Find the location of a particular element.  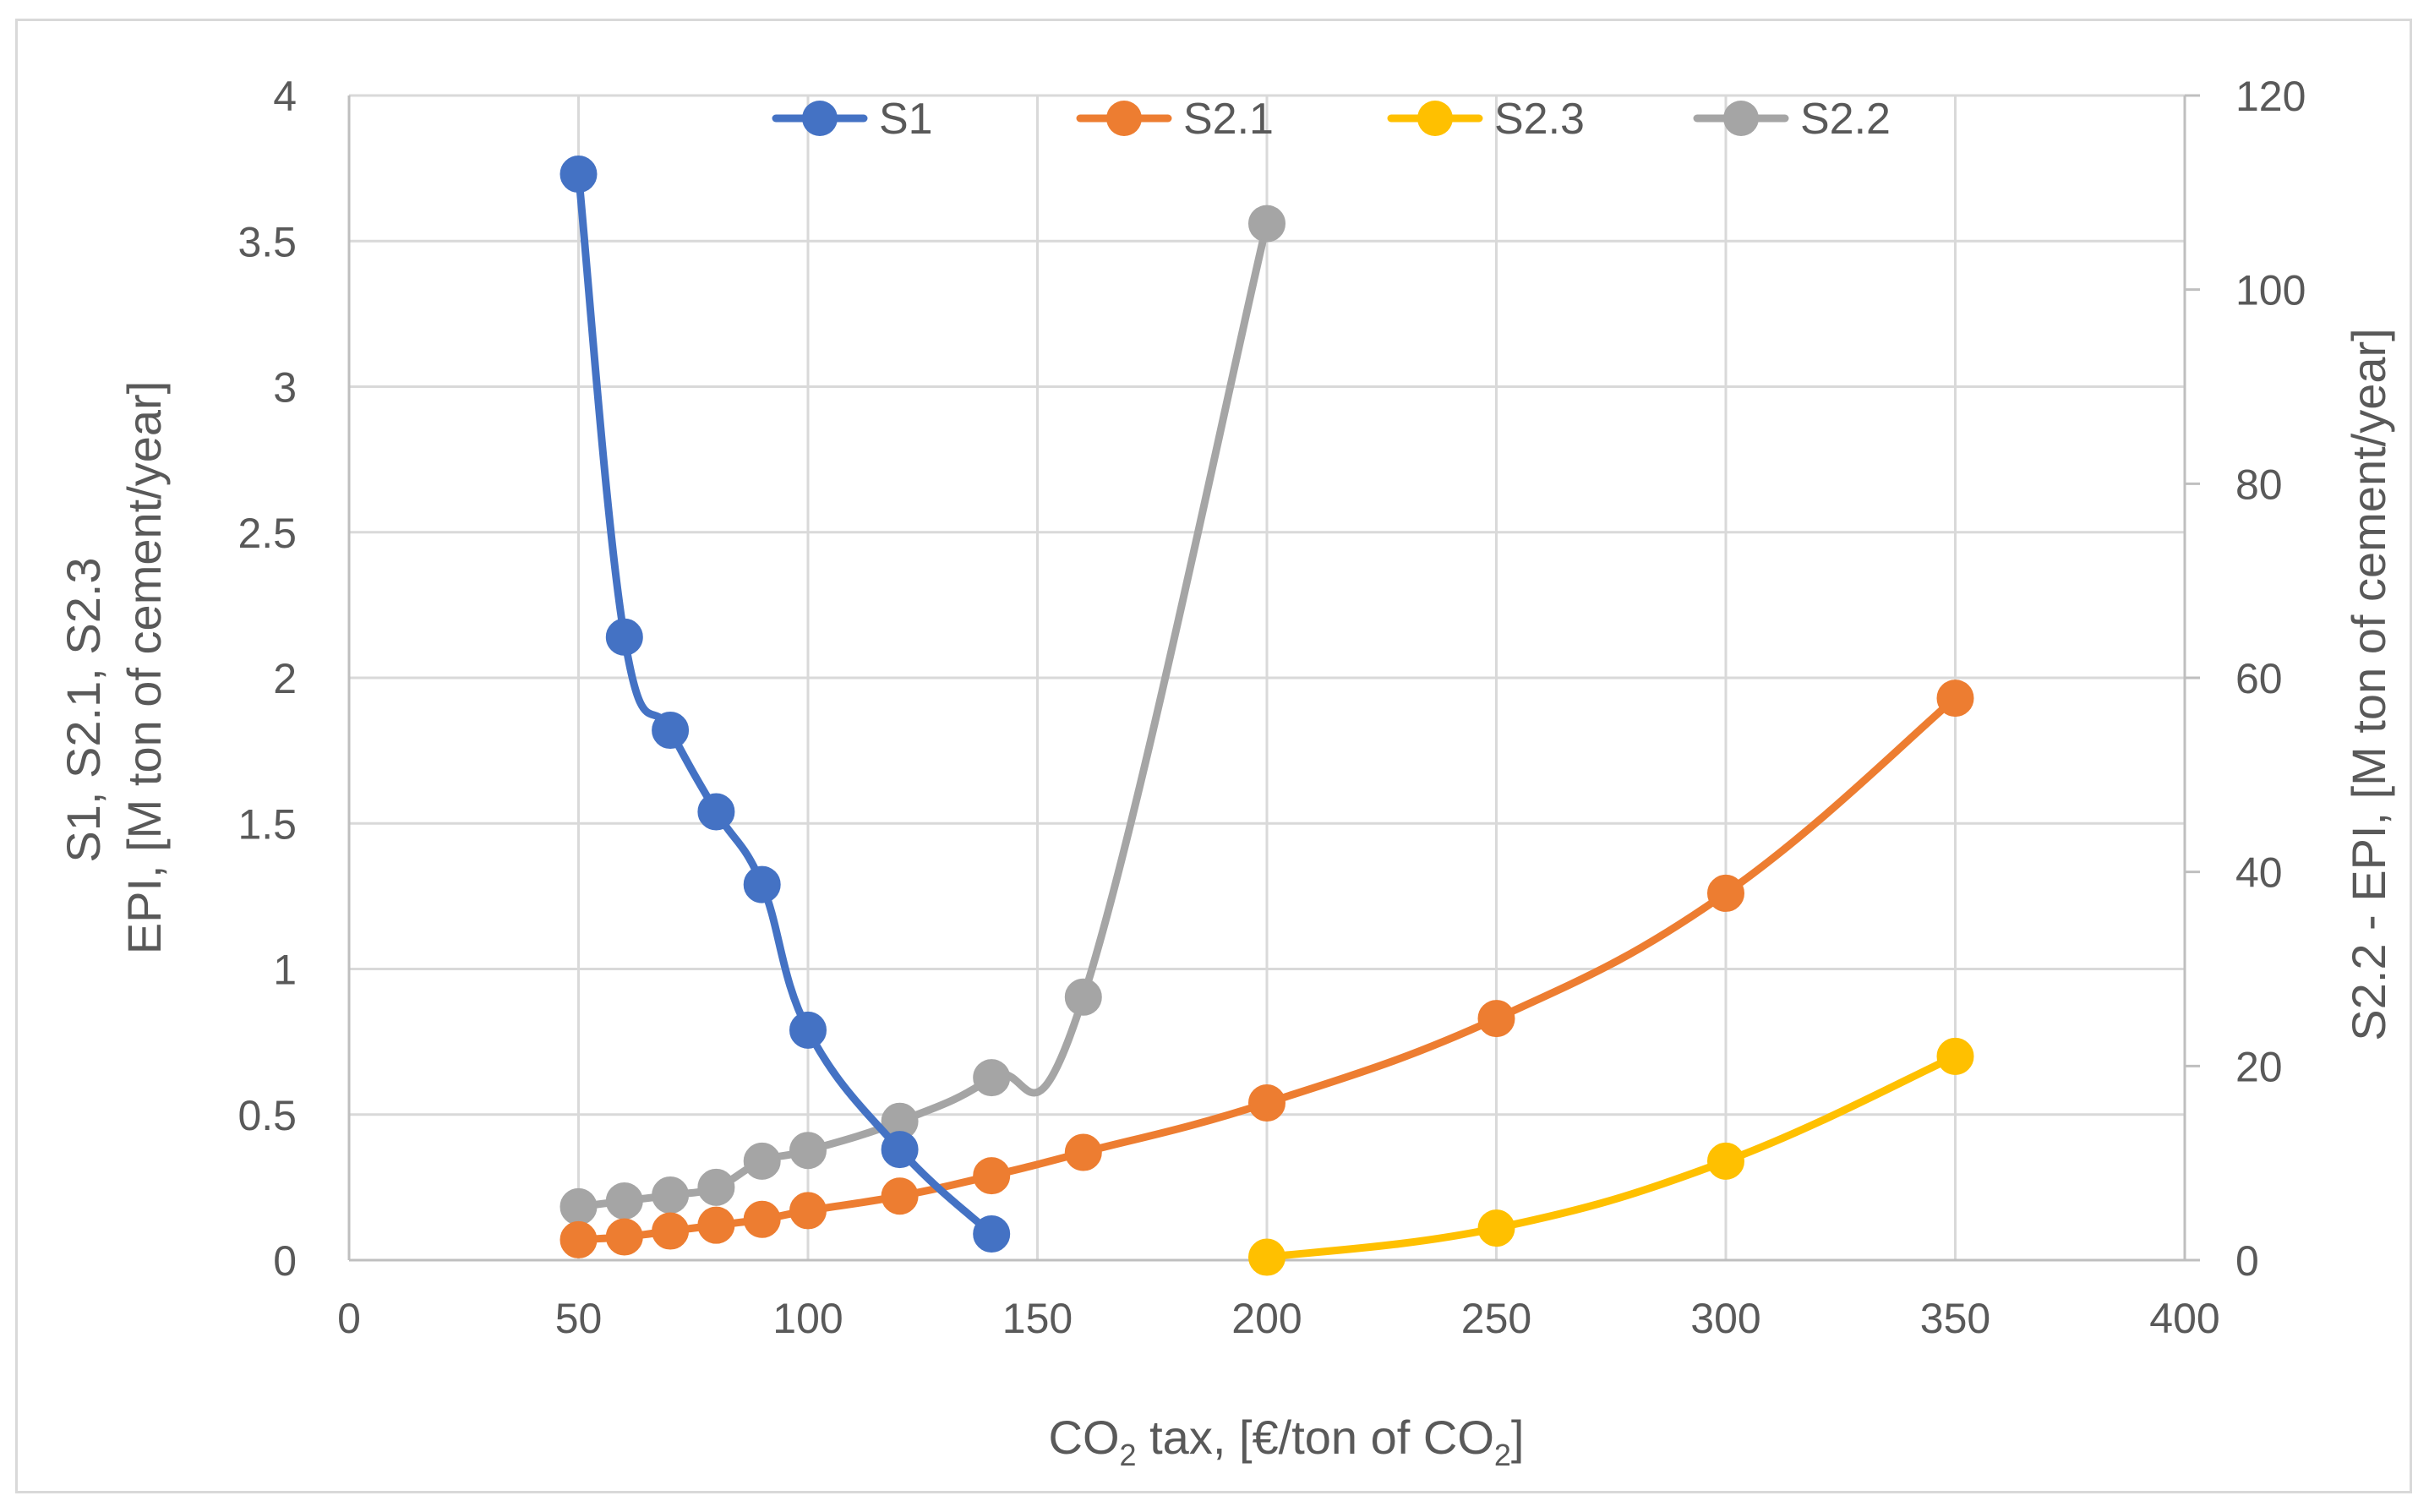

left-tick-label: 0 is located at coordinates (285, 1261).